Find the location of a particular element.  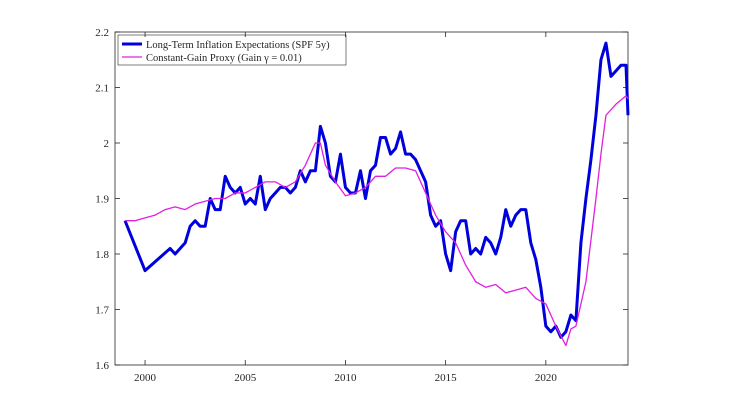

y-tick-label: 1.9 is located at coordinates (102, 200).